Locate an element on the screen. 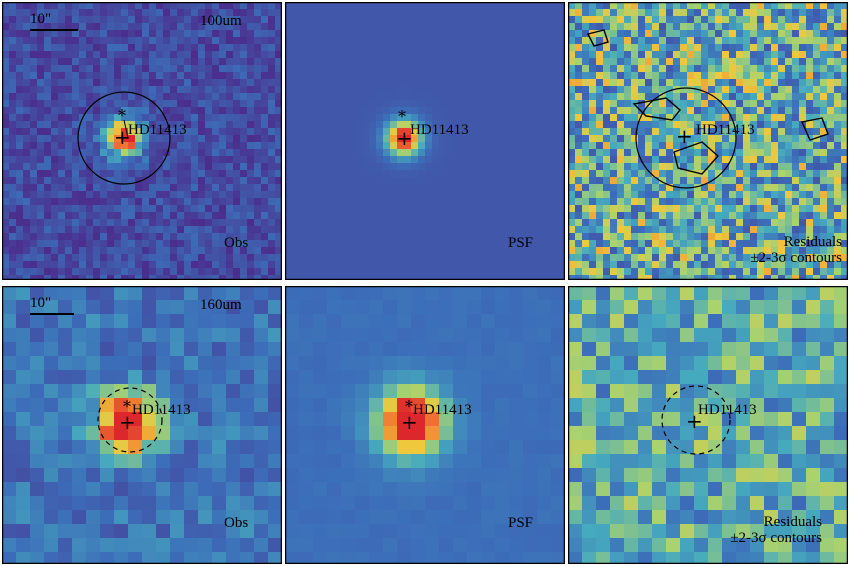 The image size is (850, 566). band-label: 160um is located at coordinates (221, 305).